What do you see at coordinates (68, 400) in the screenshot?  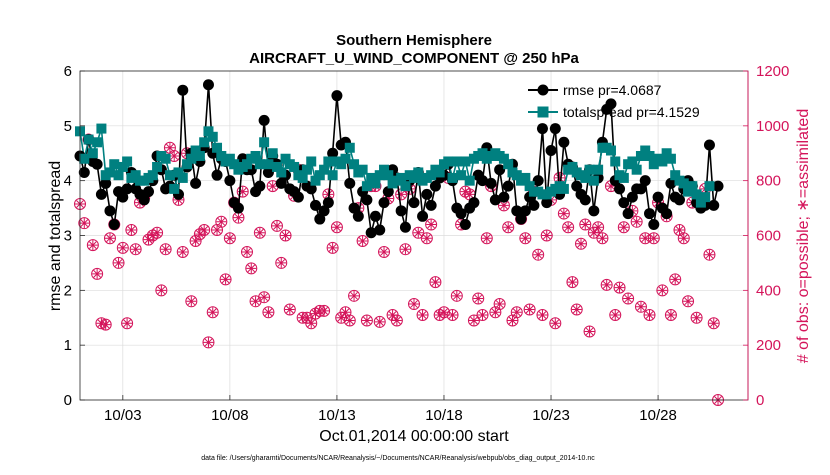 I see `y-left-tick-label: 0` at bounding box center [68, 400].